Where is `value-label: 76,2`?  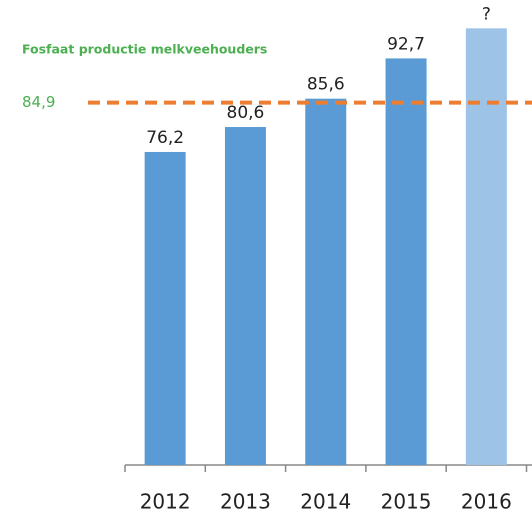
value-label: 76,2 is located at coordinates (165, 138).